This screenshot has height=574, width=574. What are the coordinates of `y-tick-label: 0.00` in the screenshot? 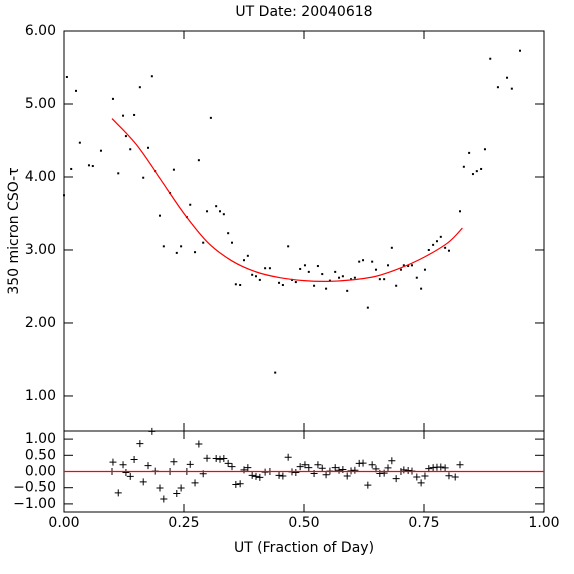 It's located at (40, 472).